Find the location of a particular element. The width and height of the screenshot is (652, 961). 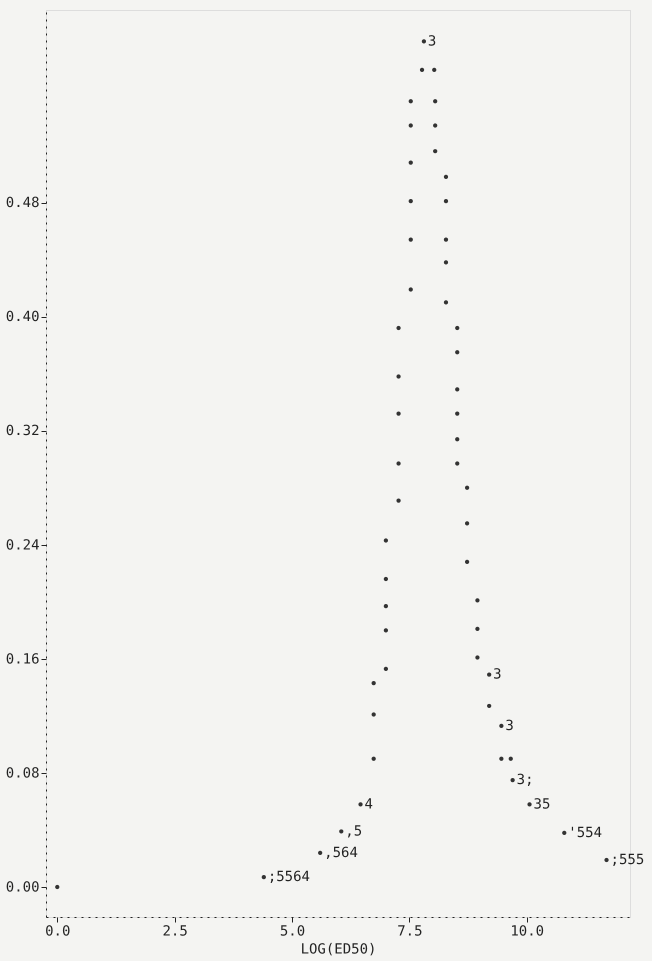

annotation: 35 is located at coordinates (542, 804).